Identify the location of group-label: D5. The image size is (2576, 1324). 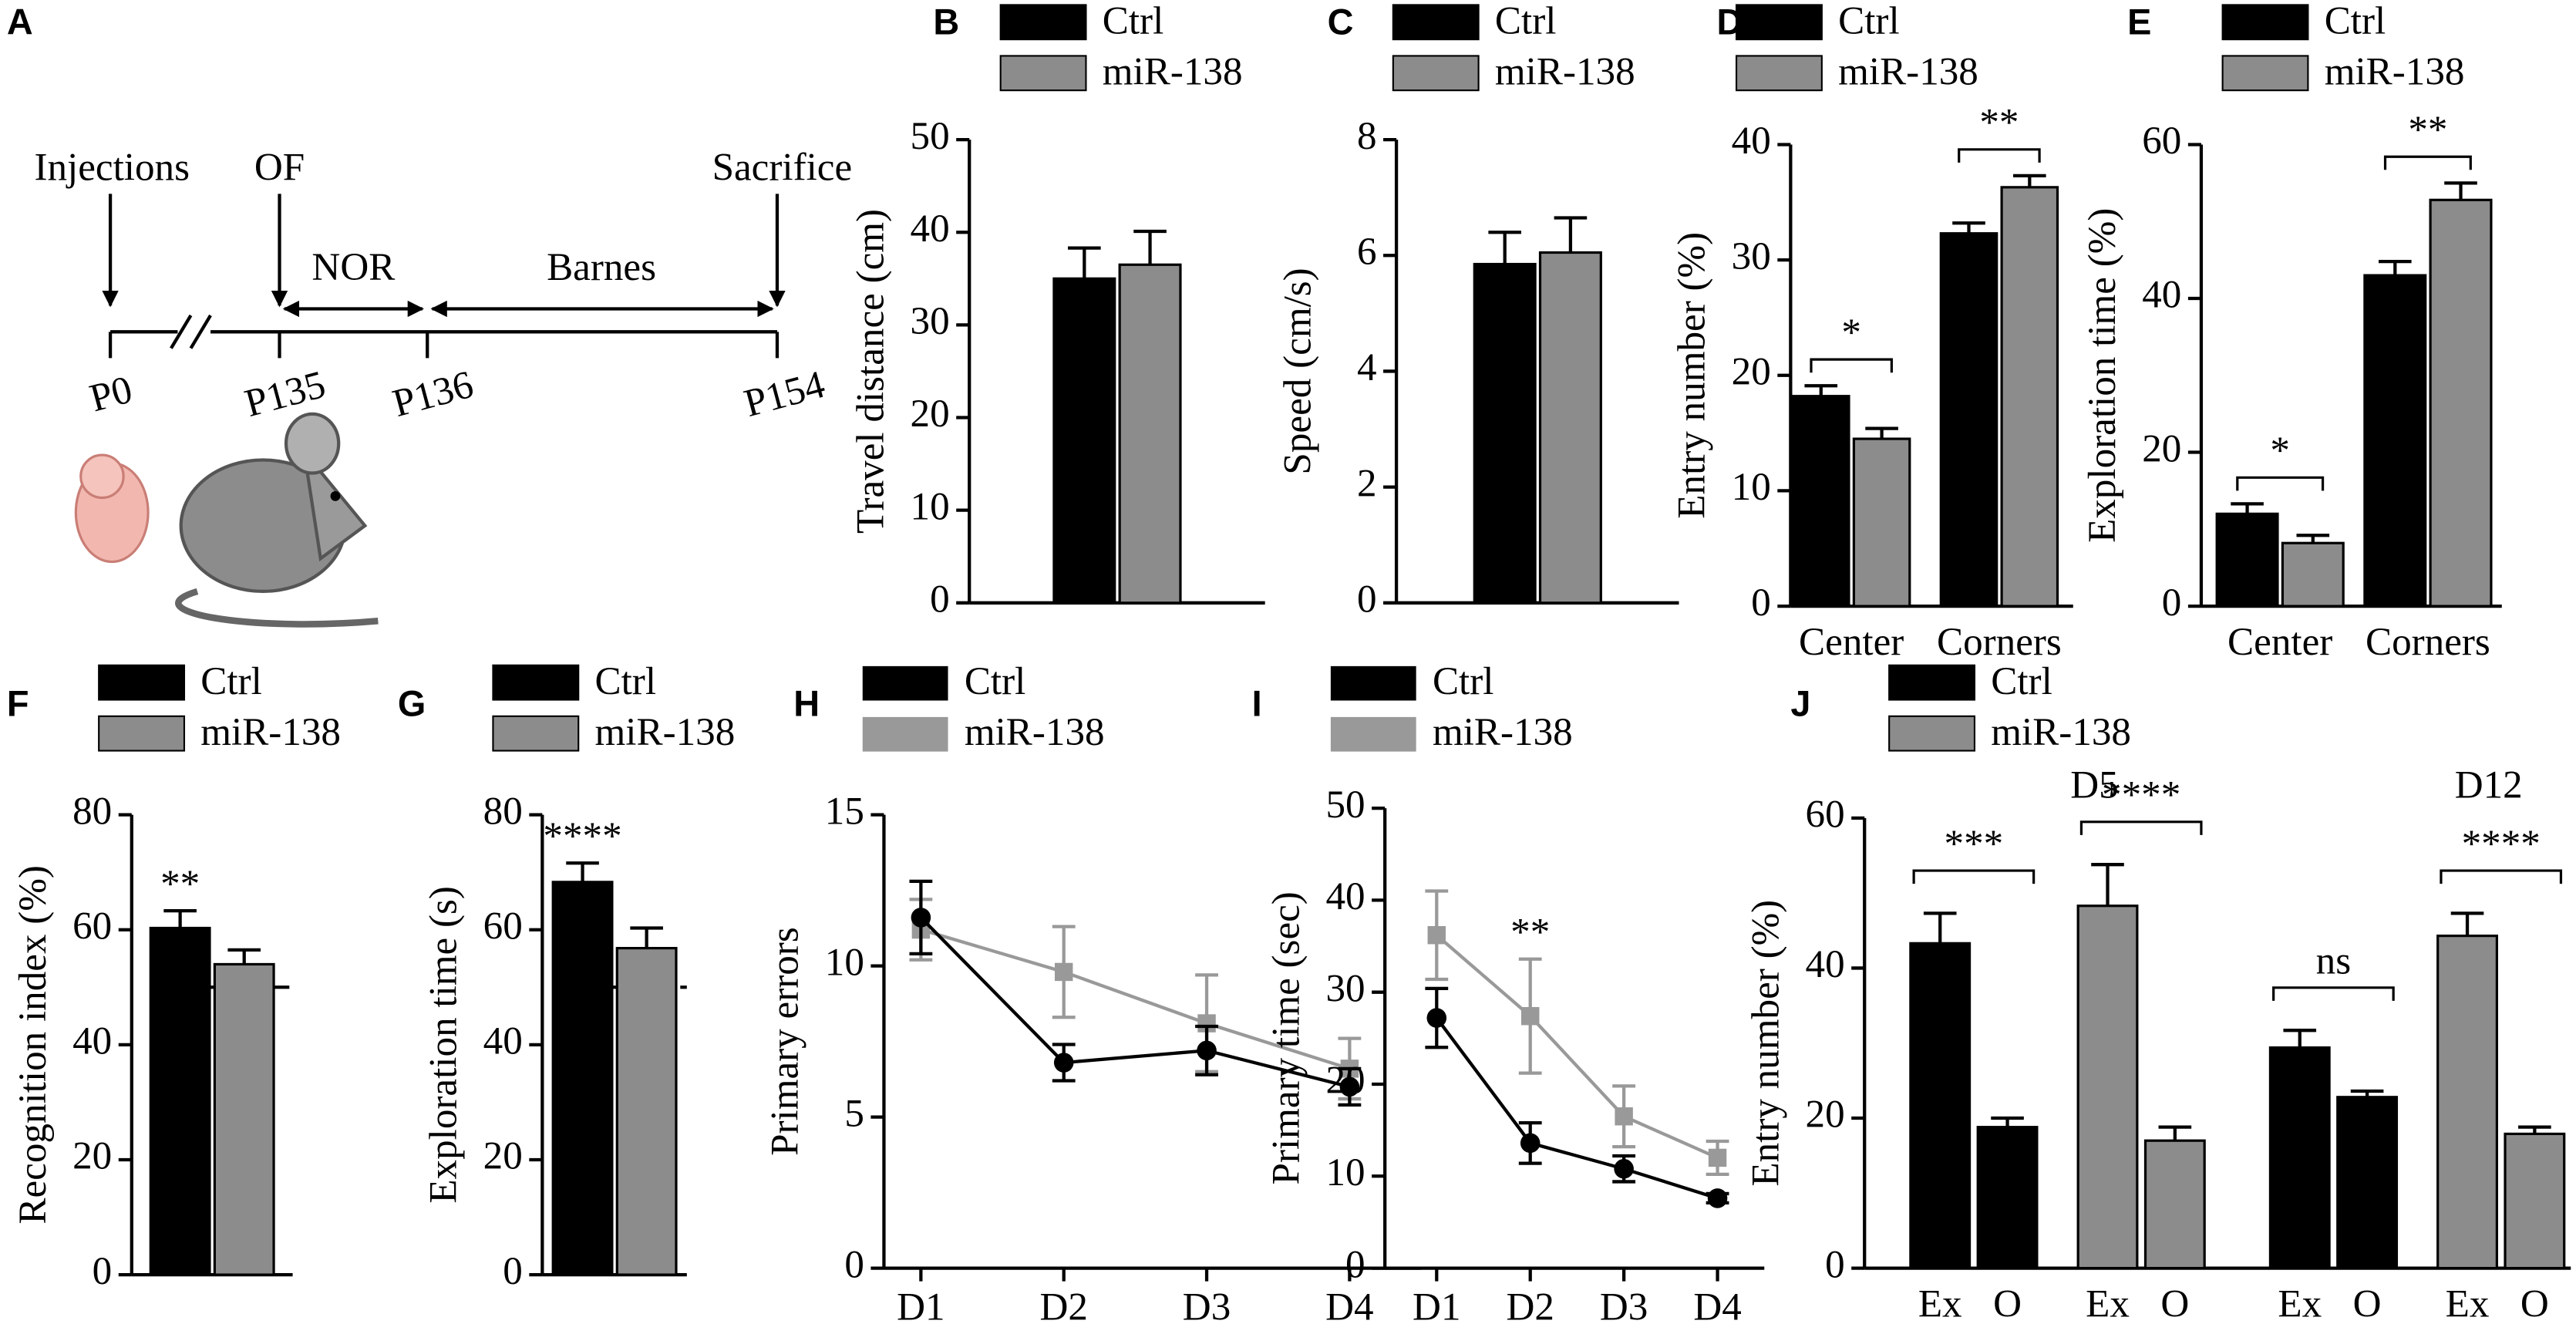
(2094, 785).